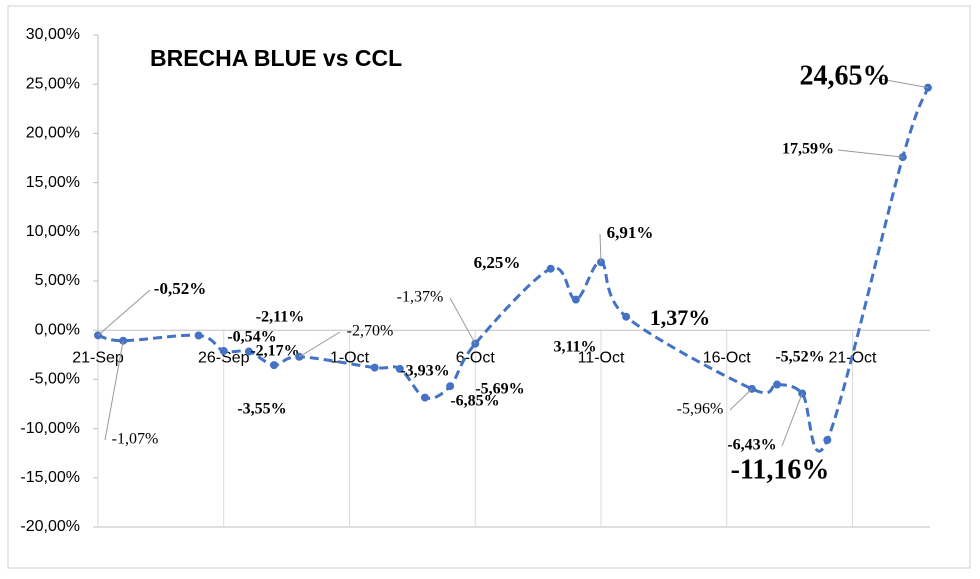 This screenshot has width=980, height=579. Describe the element at coordinates (630, 232) in the screenshot. I see `data-label: 6,91%` at that location.